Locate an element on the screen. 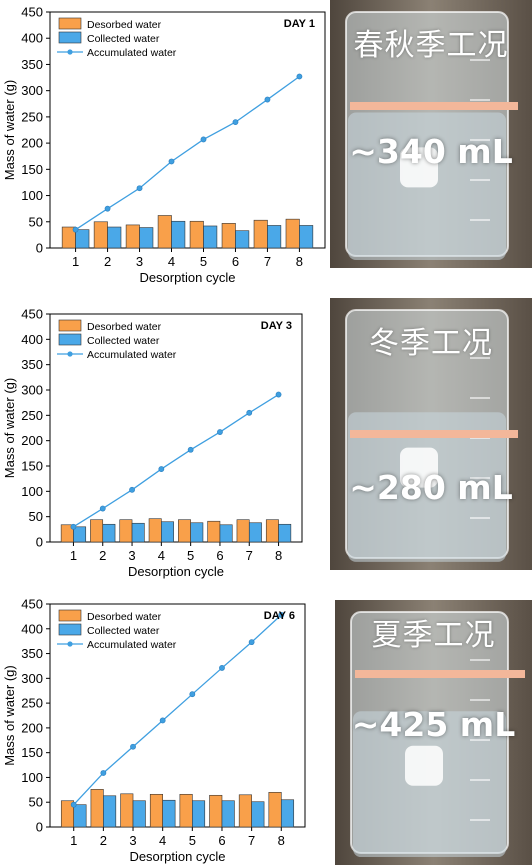 The width and height of the screenshot is (532, 865). season-label: 夏季工况 is located at coordinates (433, 635).